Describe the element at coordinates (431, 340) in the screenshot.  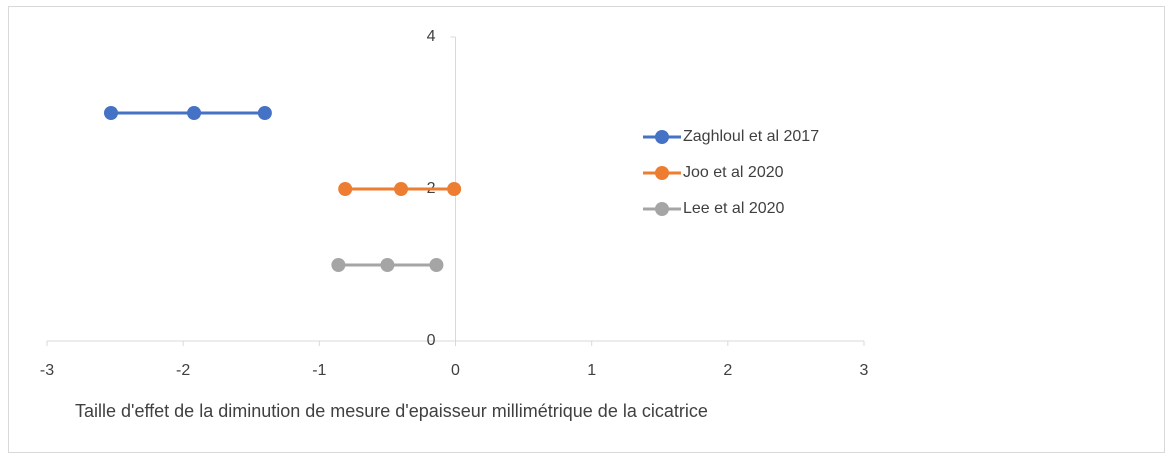
I see `y-tick-label: 0` at that location.